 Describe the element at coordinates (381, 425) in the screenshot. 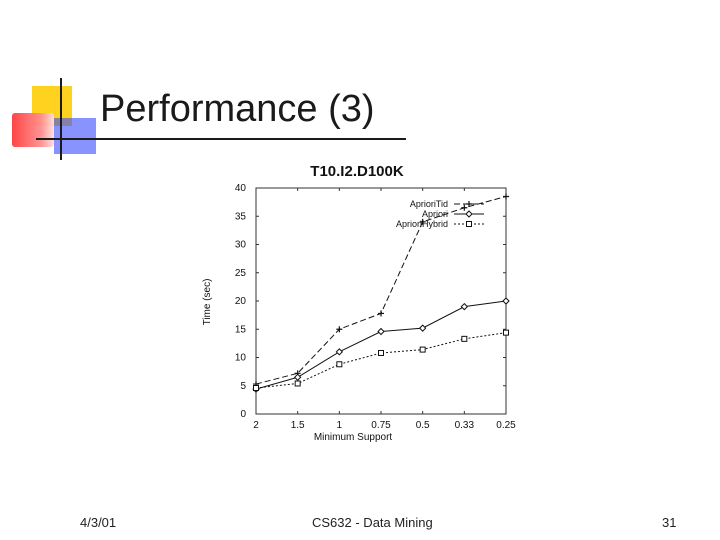

I see `x-tick-label: 0.75` at that location.